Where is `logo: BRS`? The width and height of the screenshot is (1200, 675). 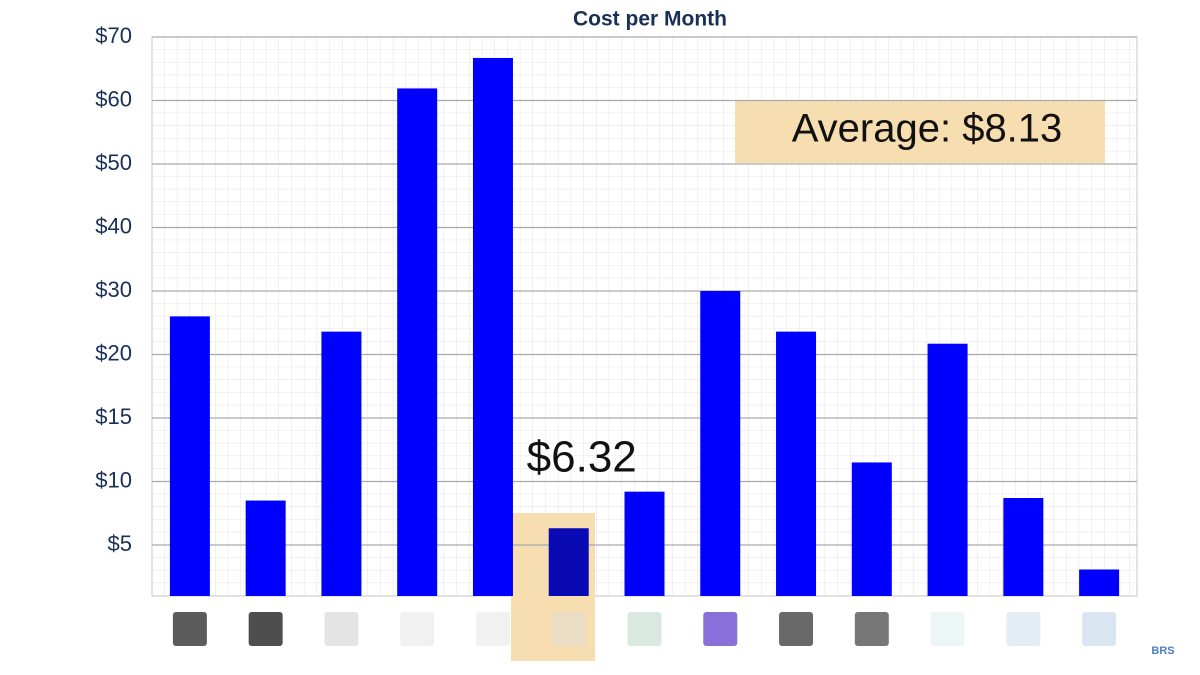 logo: BRS is located at coordinates (1162, 651).